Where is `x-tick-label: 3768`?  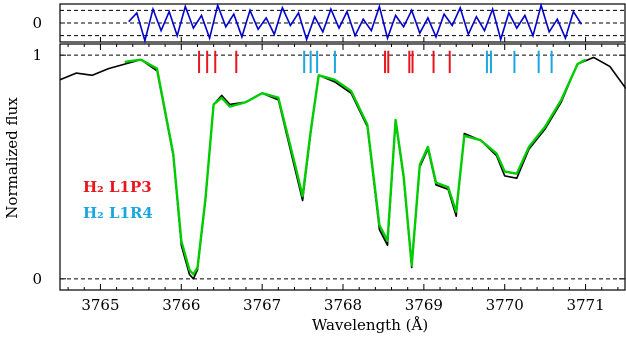
x-tick-label: 3768 is located at coordinates (343, 305).